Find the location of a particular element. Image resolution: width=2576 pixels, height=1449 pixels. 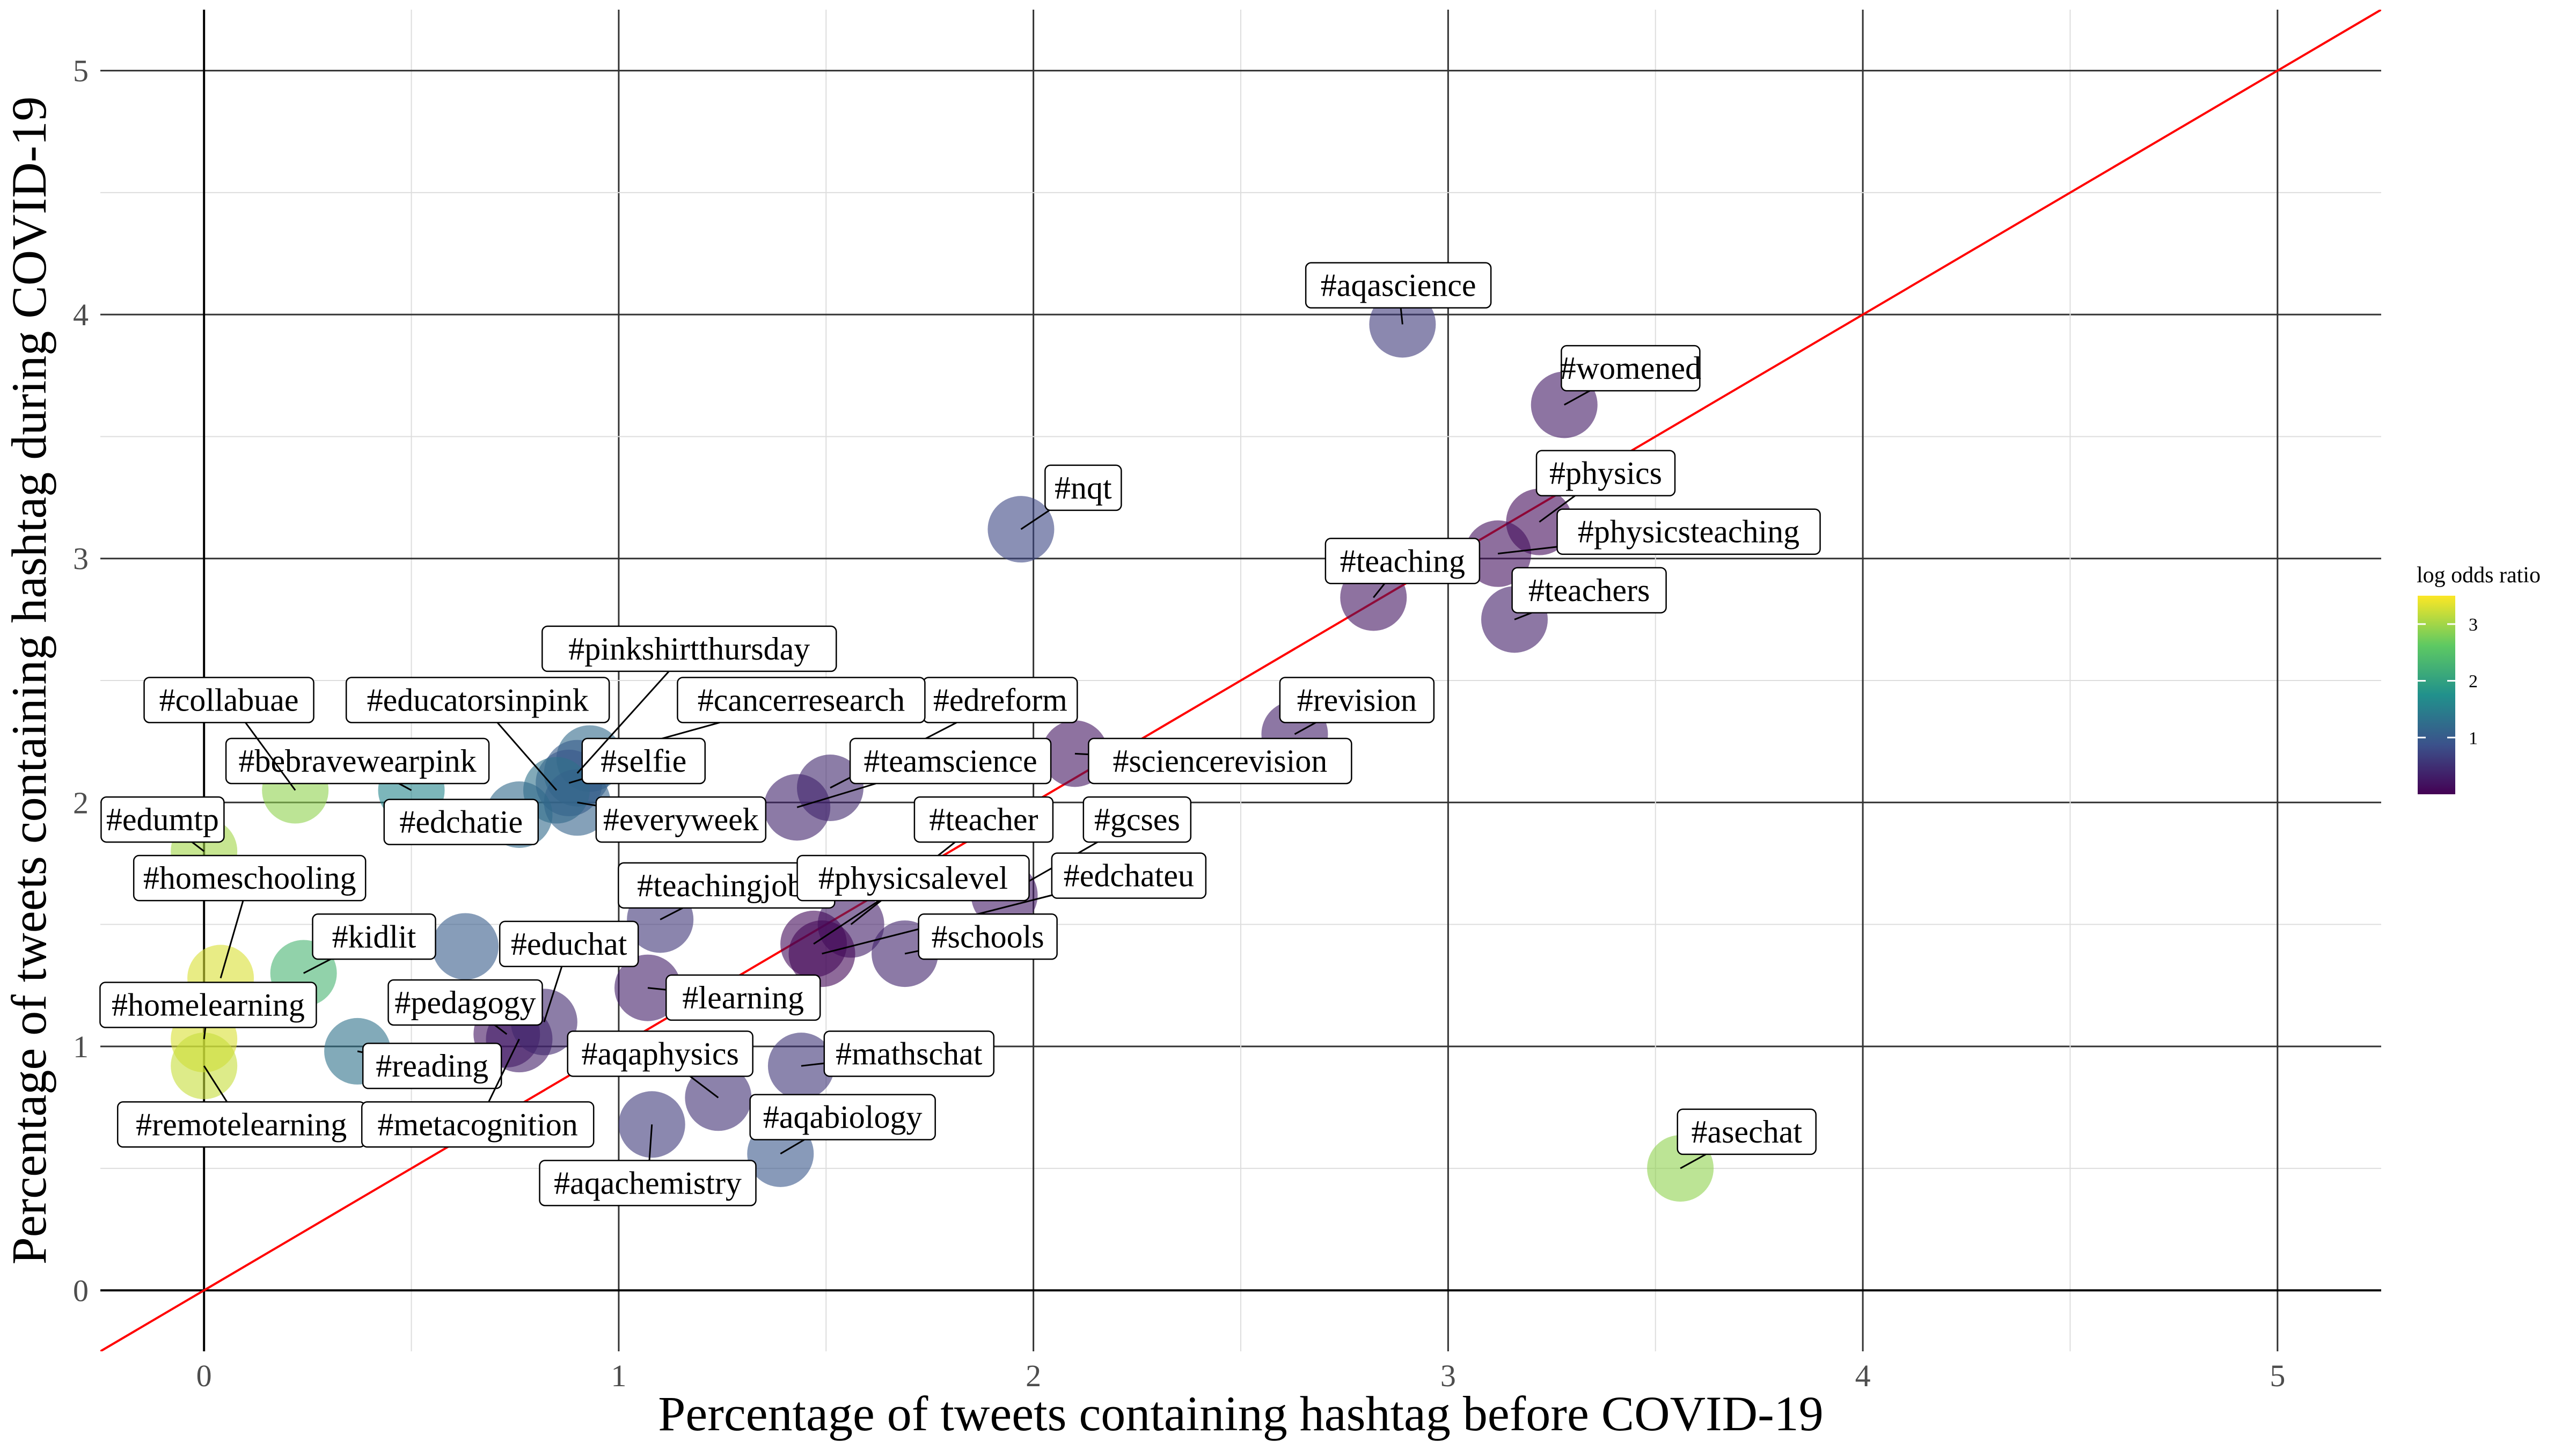

point-label: #pinkshirtthursday is located at coordinates (689, 649).